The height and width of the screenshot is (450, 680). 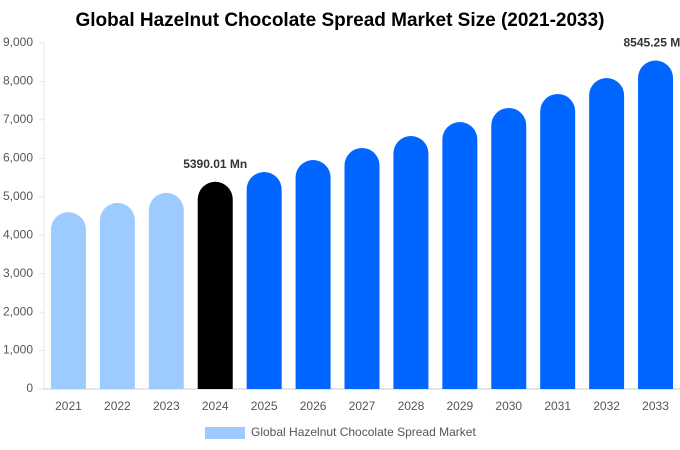 What do you see at coordinates (215, 164) in the screenshot?
I see `value-label: 5390.01 Mn` at bounding box center [215, 164].